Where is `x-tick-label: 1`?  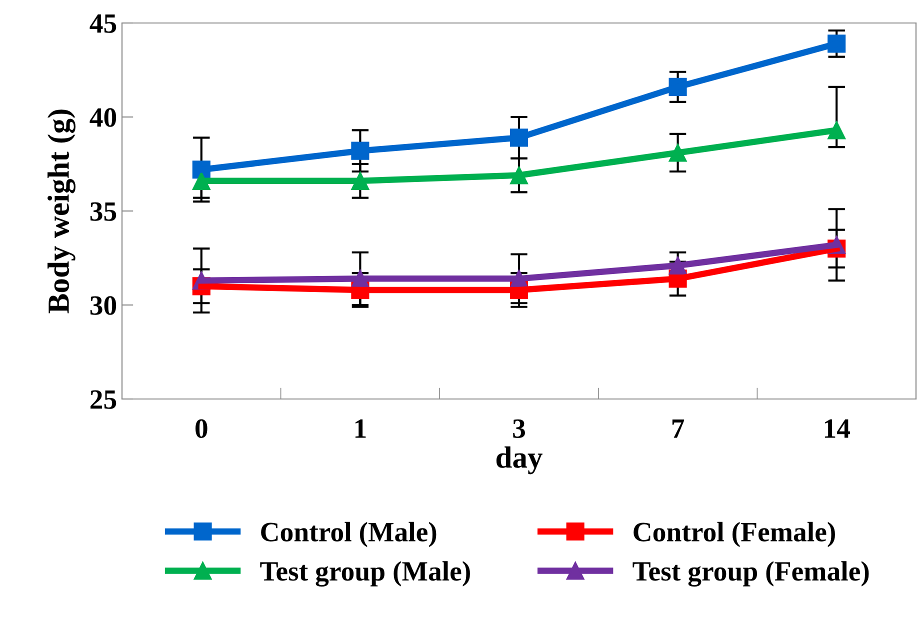
x-tick-label: 1 is located at coordinates (360, 428).